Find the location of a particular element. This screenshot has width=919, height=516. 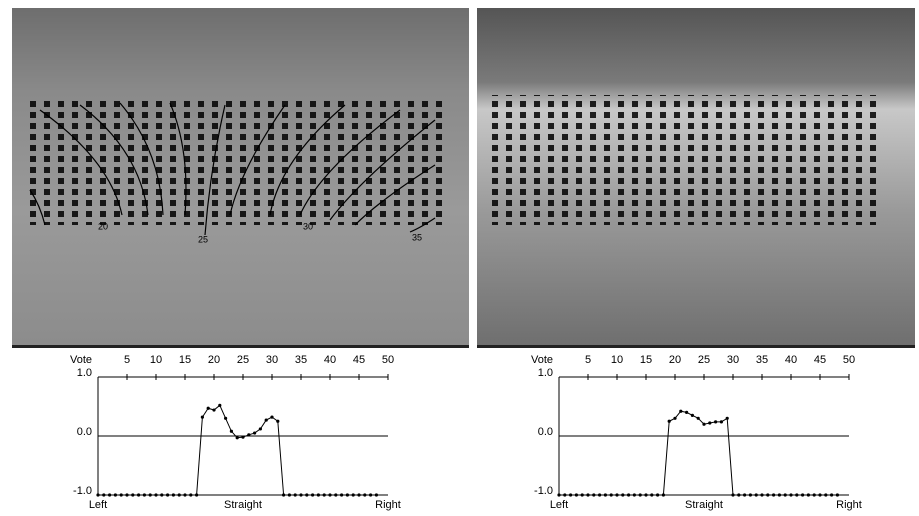

image-label: 20 is located at coordinates (103, 226).